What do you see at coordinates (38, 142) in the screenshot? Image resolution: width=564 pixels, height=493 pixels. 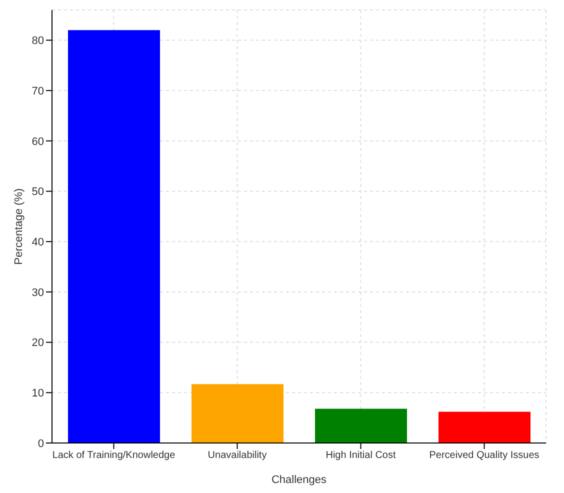 I see `y-tick-label: 60` at bounding box center [38, 142].